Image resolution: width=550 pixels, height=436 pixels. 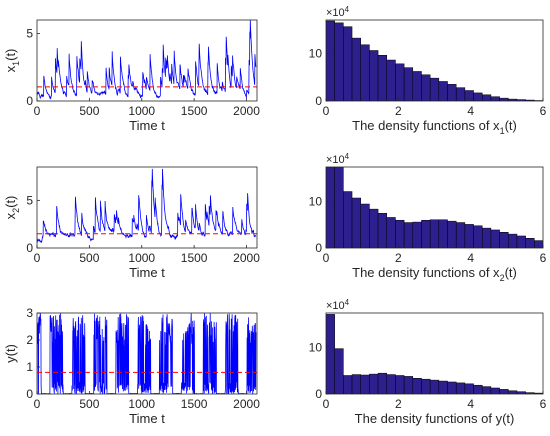 What do you see at coordinates (10, 353) in the screenshot?
I see `y-axis-label: y(t)` at bounding box center [10, 353].